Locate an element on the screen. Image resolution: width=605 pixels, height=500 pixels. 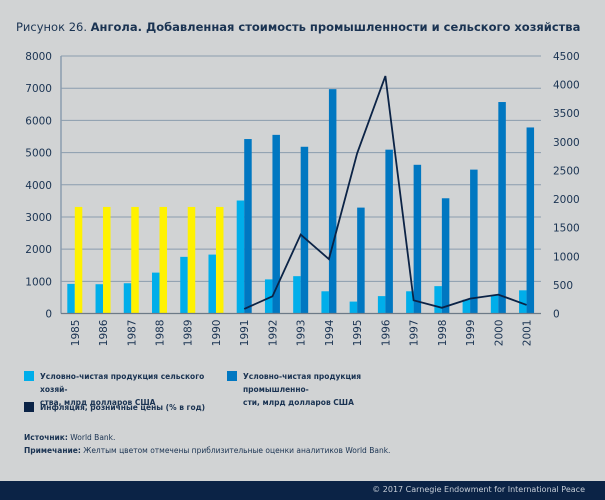
y-tick-label-right: 3000 is located at coordinates (566, 143).